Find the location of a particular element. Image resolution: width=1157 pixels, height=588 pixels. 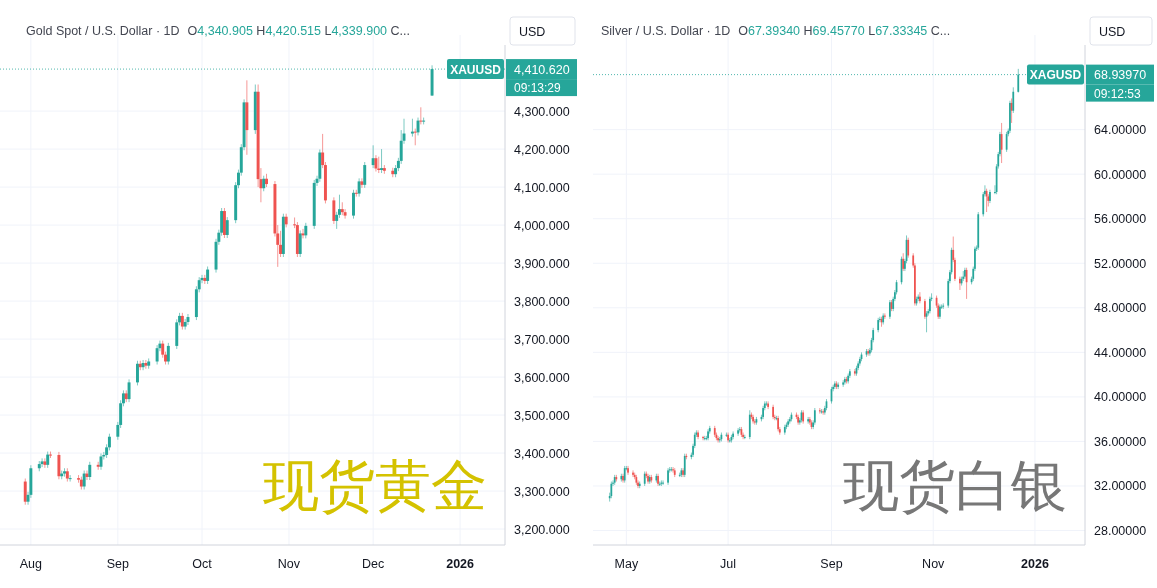

y-tick-label: 3,400.000 is located at coordinates (542, 453).